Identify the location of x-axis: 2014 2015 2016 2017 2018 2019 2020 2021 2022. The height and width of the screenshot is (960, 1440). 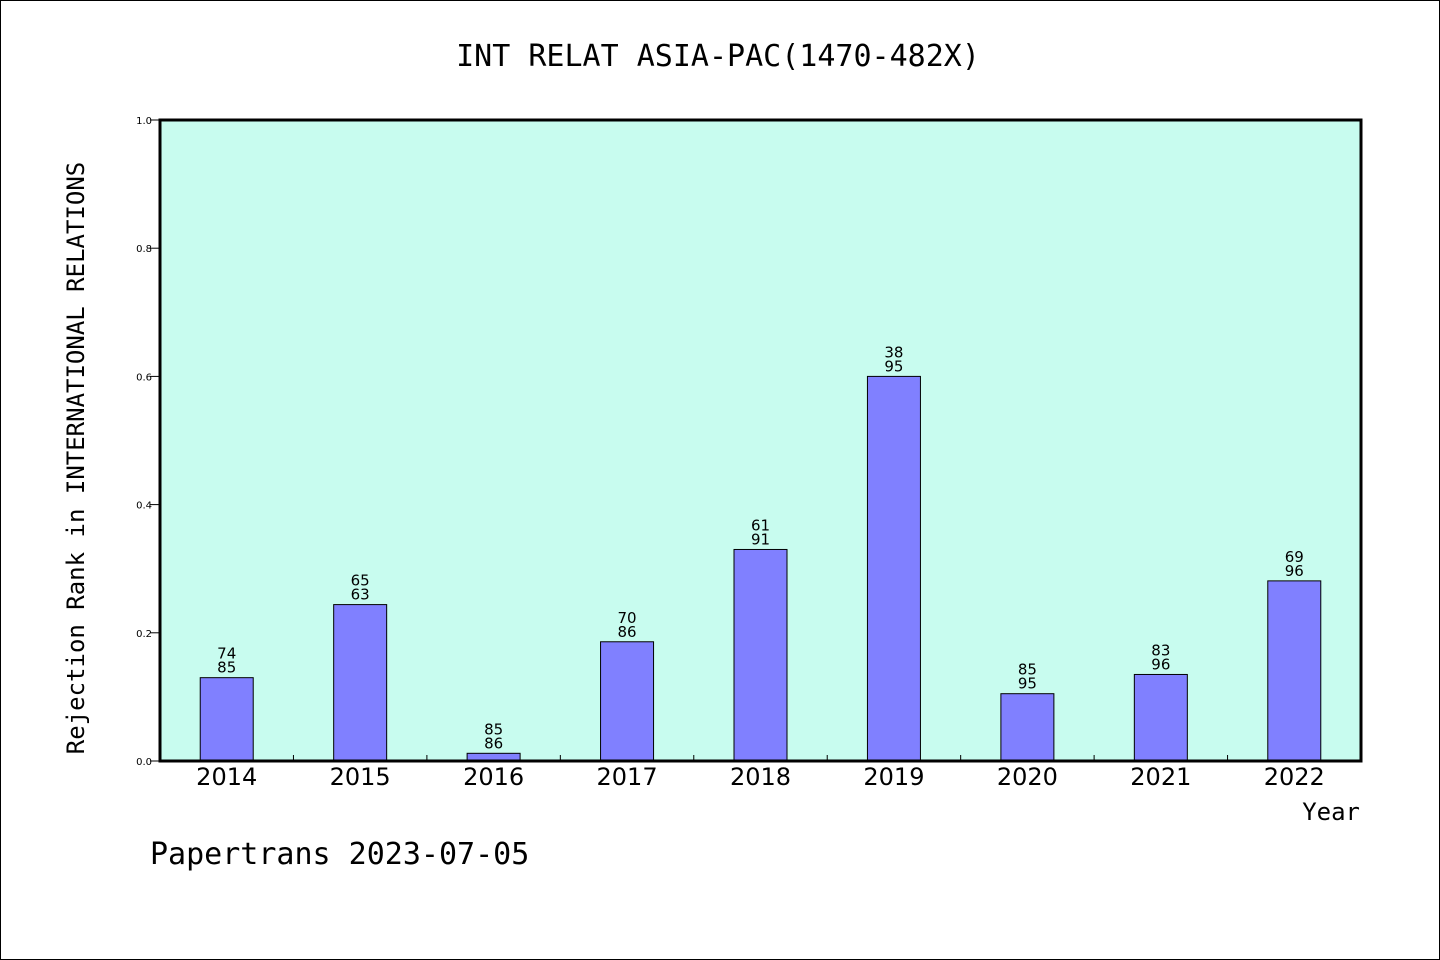
(760, 773).